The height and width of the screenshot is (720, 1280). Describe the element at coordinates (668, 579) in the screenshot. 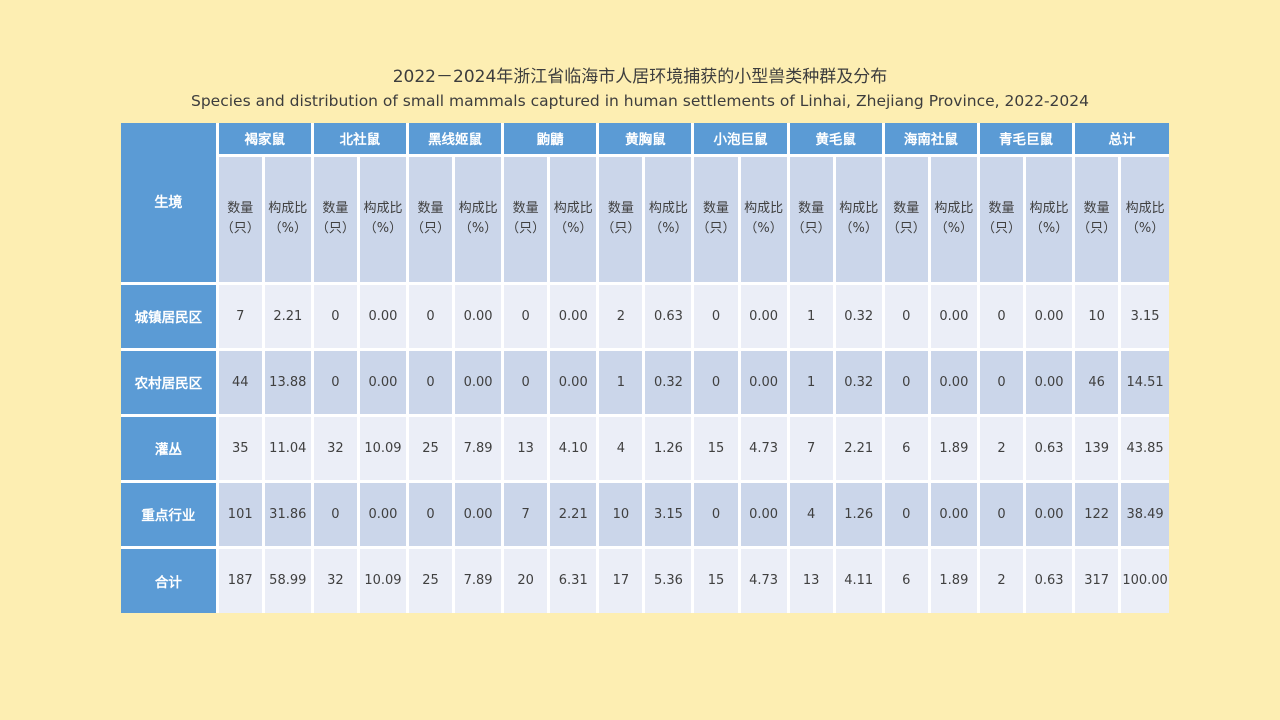

I see `percent-cell: 5.36` at that location.